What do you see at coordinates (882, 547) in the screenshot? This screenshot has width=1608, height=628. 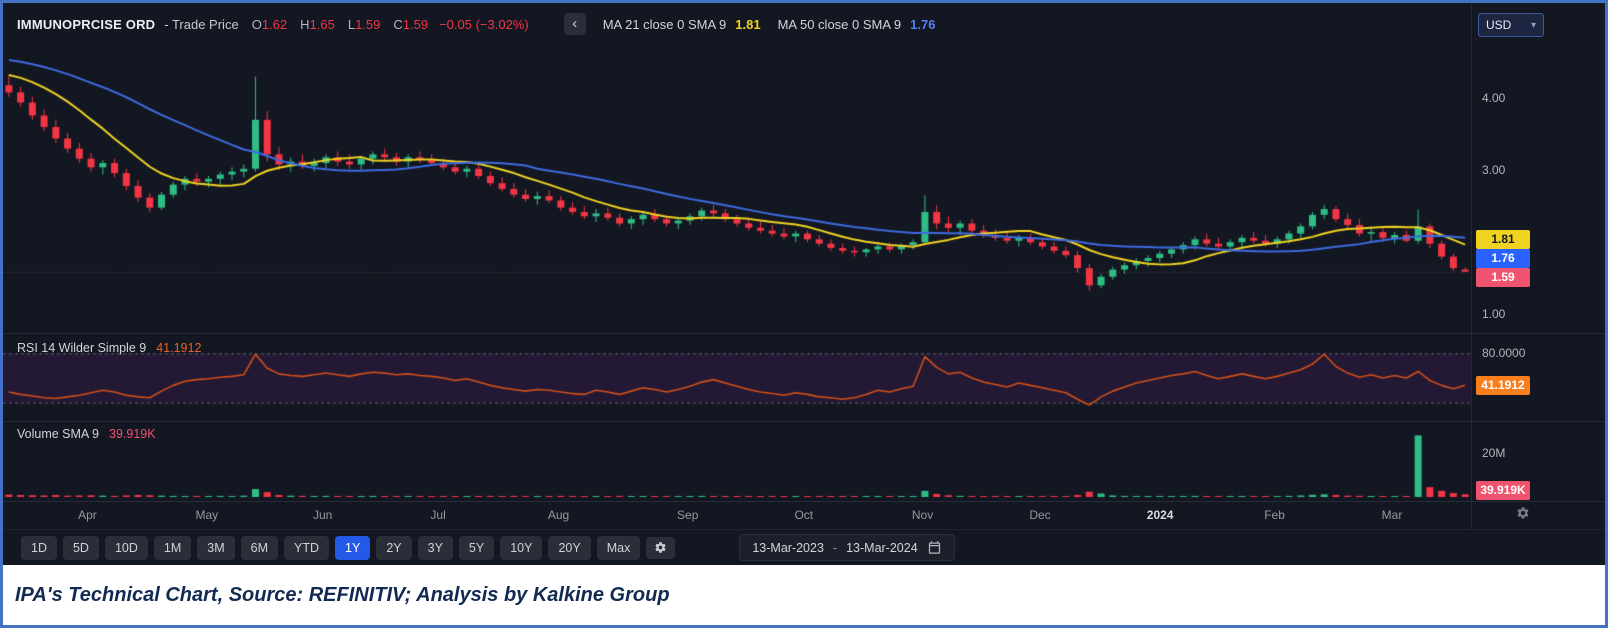 I see `date-to: 13-Mar-2024` at bounding box center [882, 547].